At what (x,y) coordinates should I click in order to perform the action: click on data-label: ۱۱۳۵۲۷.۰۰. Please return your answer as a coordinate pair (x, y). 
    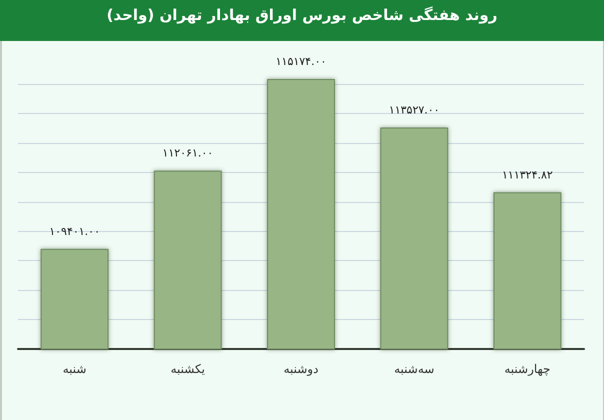
    Looking at the image, I should click on (414, 109).